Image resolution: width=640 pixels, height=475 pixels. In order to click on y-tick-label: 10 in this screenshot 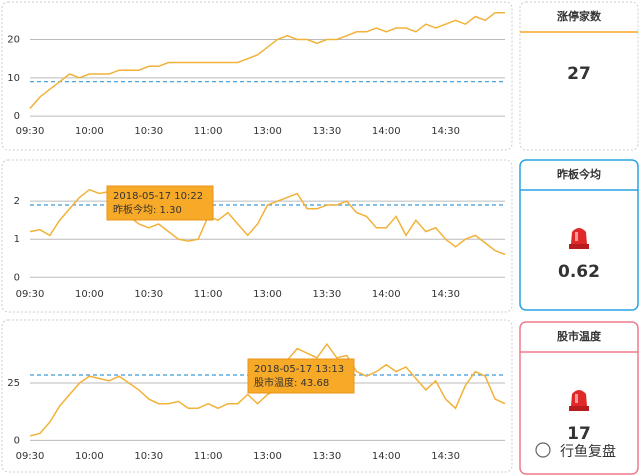, I will do `click(13, 78)`.